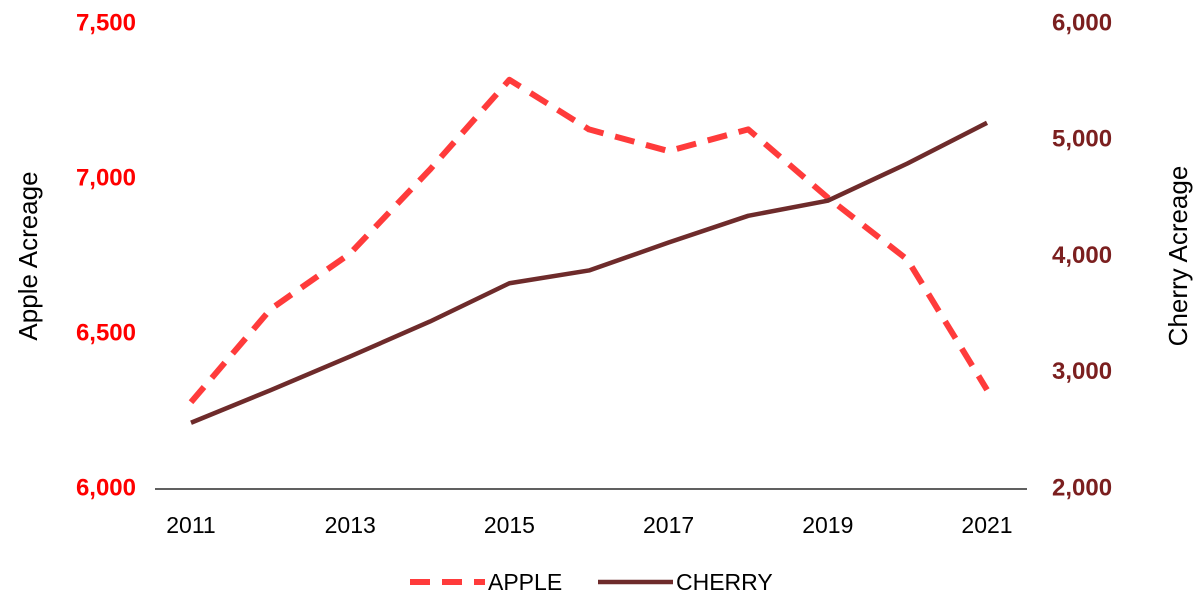 Image resolution: width=1204 pixels, height=603 pixels. Describe the element at coordinates (986, 525) in the screenshot. I see `x-tick-label: 2021` at that location.